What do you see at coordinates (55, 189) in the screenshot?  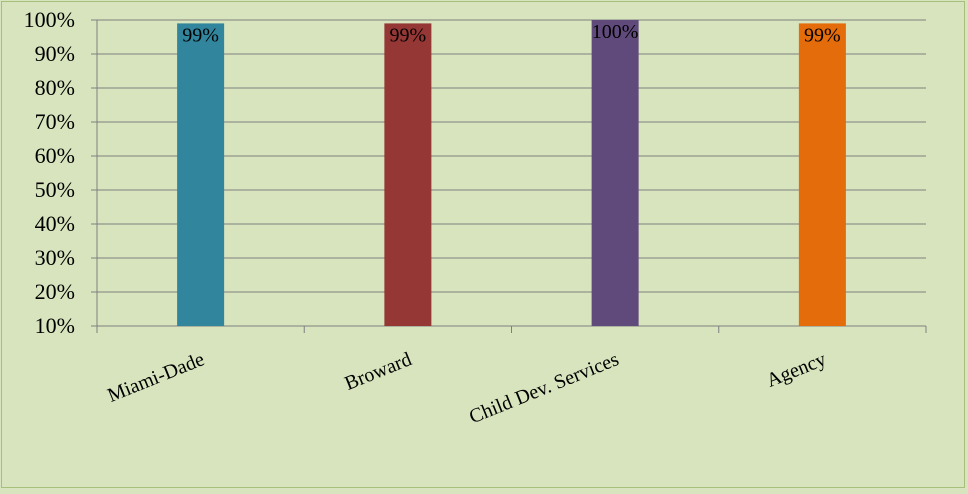 I see `y-tick-label: 50%` at bounding box center [55, 189].